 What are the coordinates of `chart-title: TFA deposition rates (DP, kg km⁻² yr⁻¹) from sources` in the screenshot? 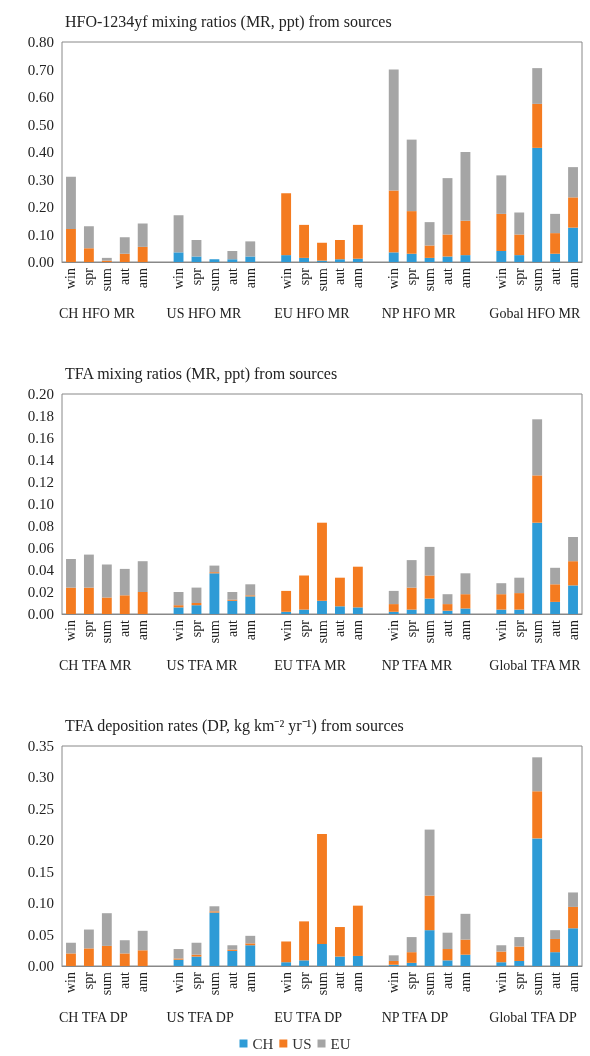 It's located at (234, 725).